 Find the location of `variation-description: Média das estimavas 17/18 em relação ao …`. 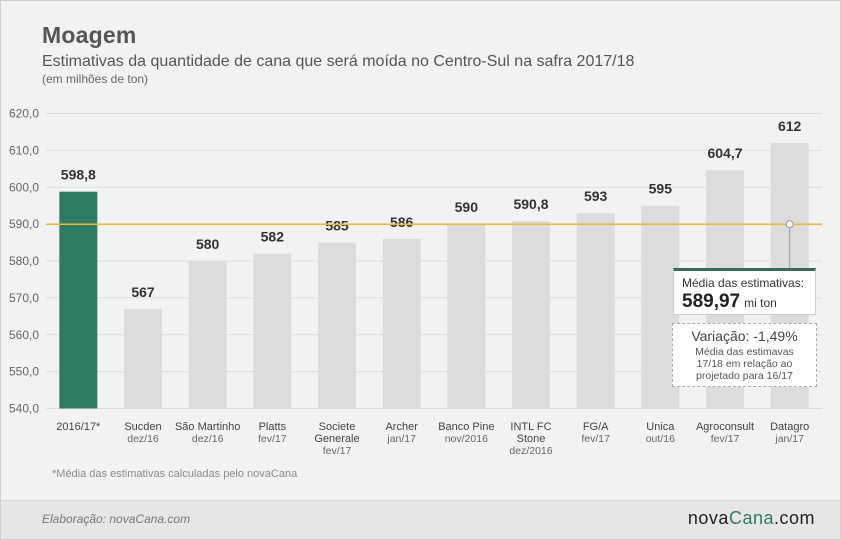

variation-description: Média das estimavas 17/18 em relação ao … is located at coordinates (744, 364).